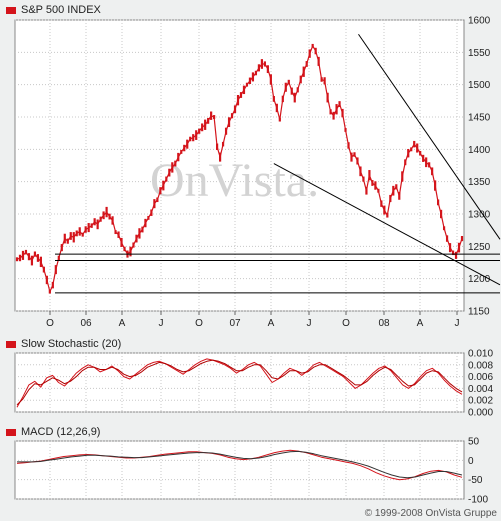 This screenshot has width=501, height=521. Describe the element at coordinates (479, 215) in the screenshot. I see `price-y-tick-label: 1300` at that location.